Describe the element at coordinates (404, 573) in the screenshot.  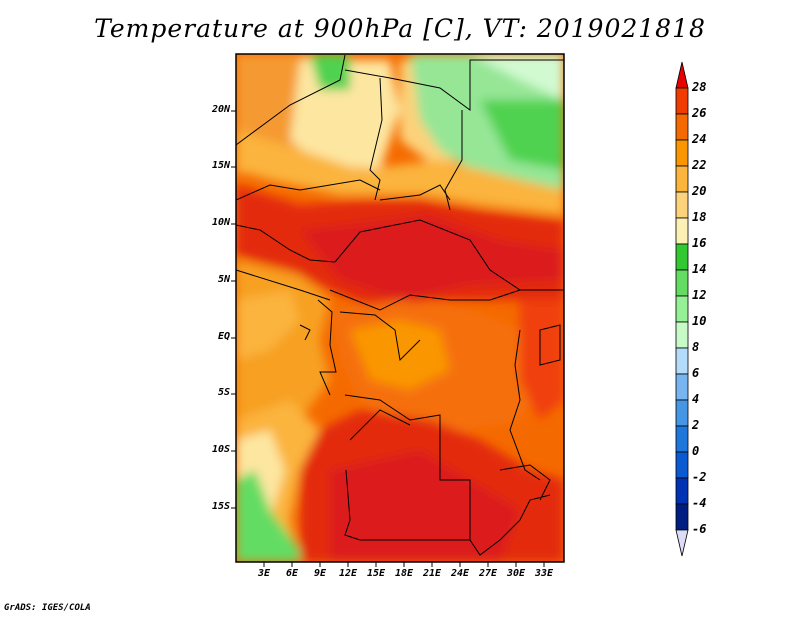
I see `lon-label-18e: 18E` at that location.